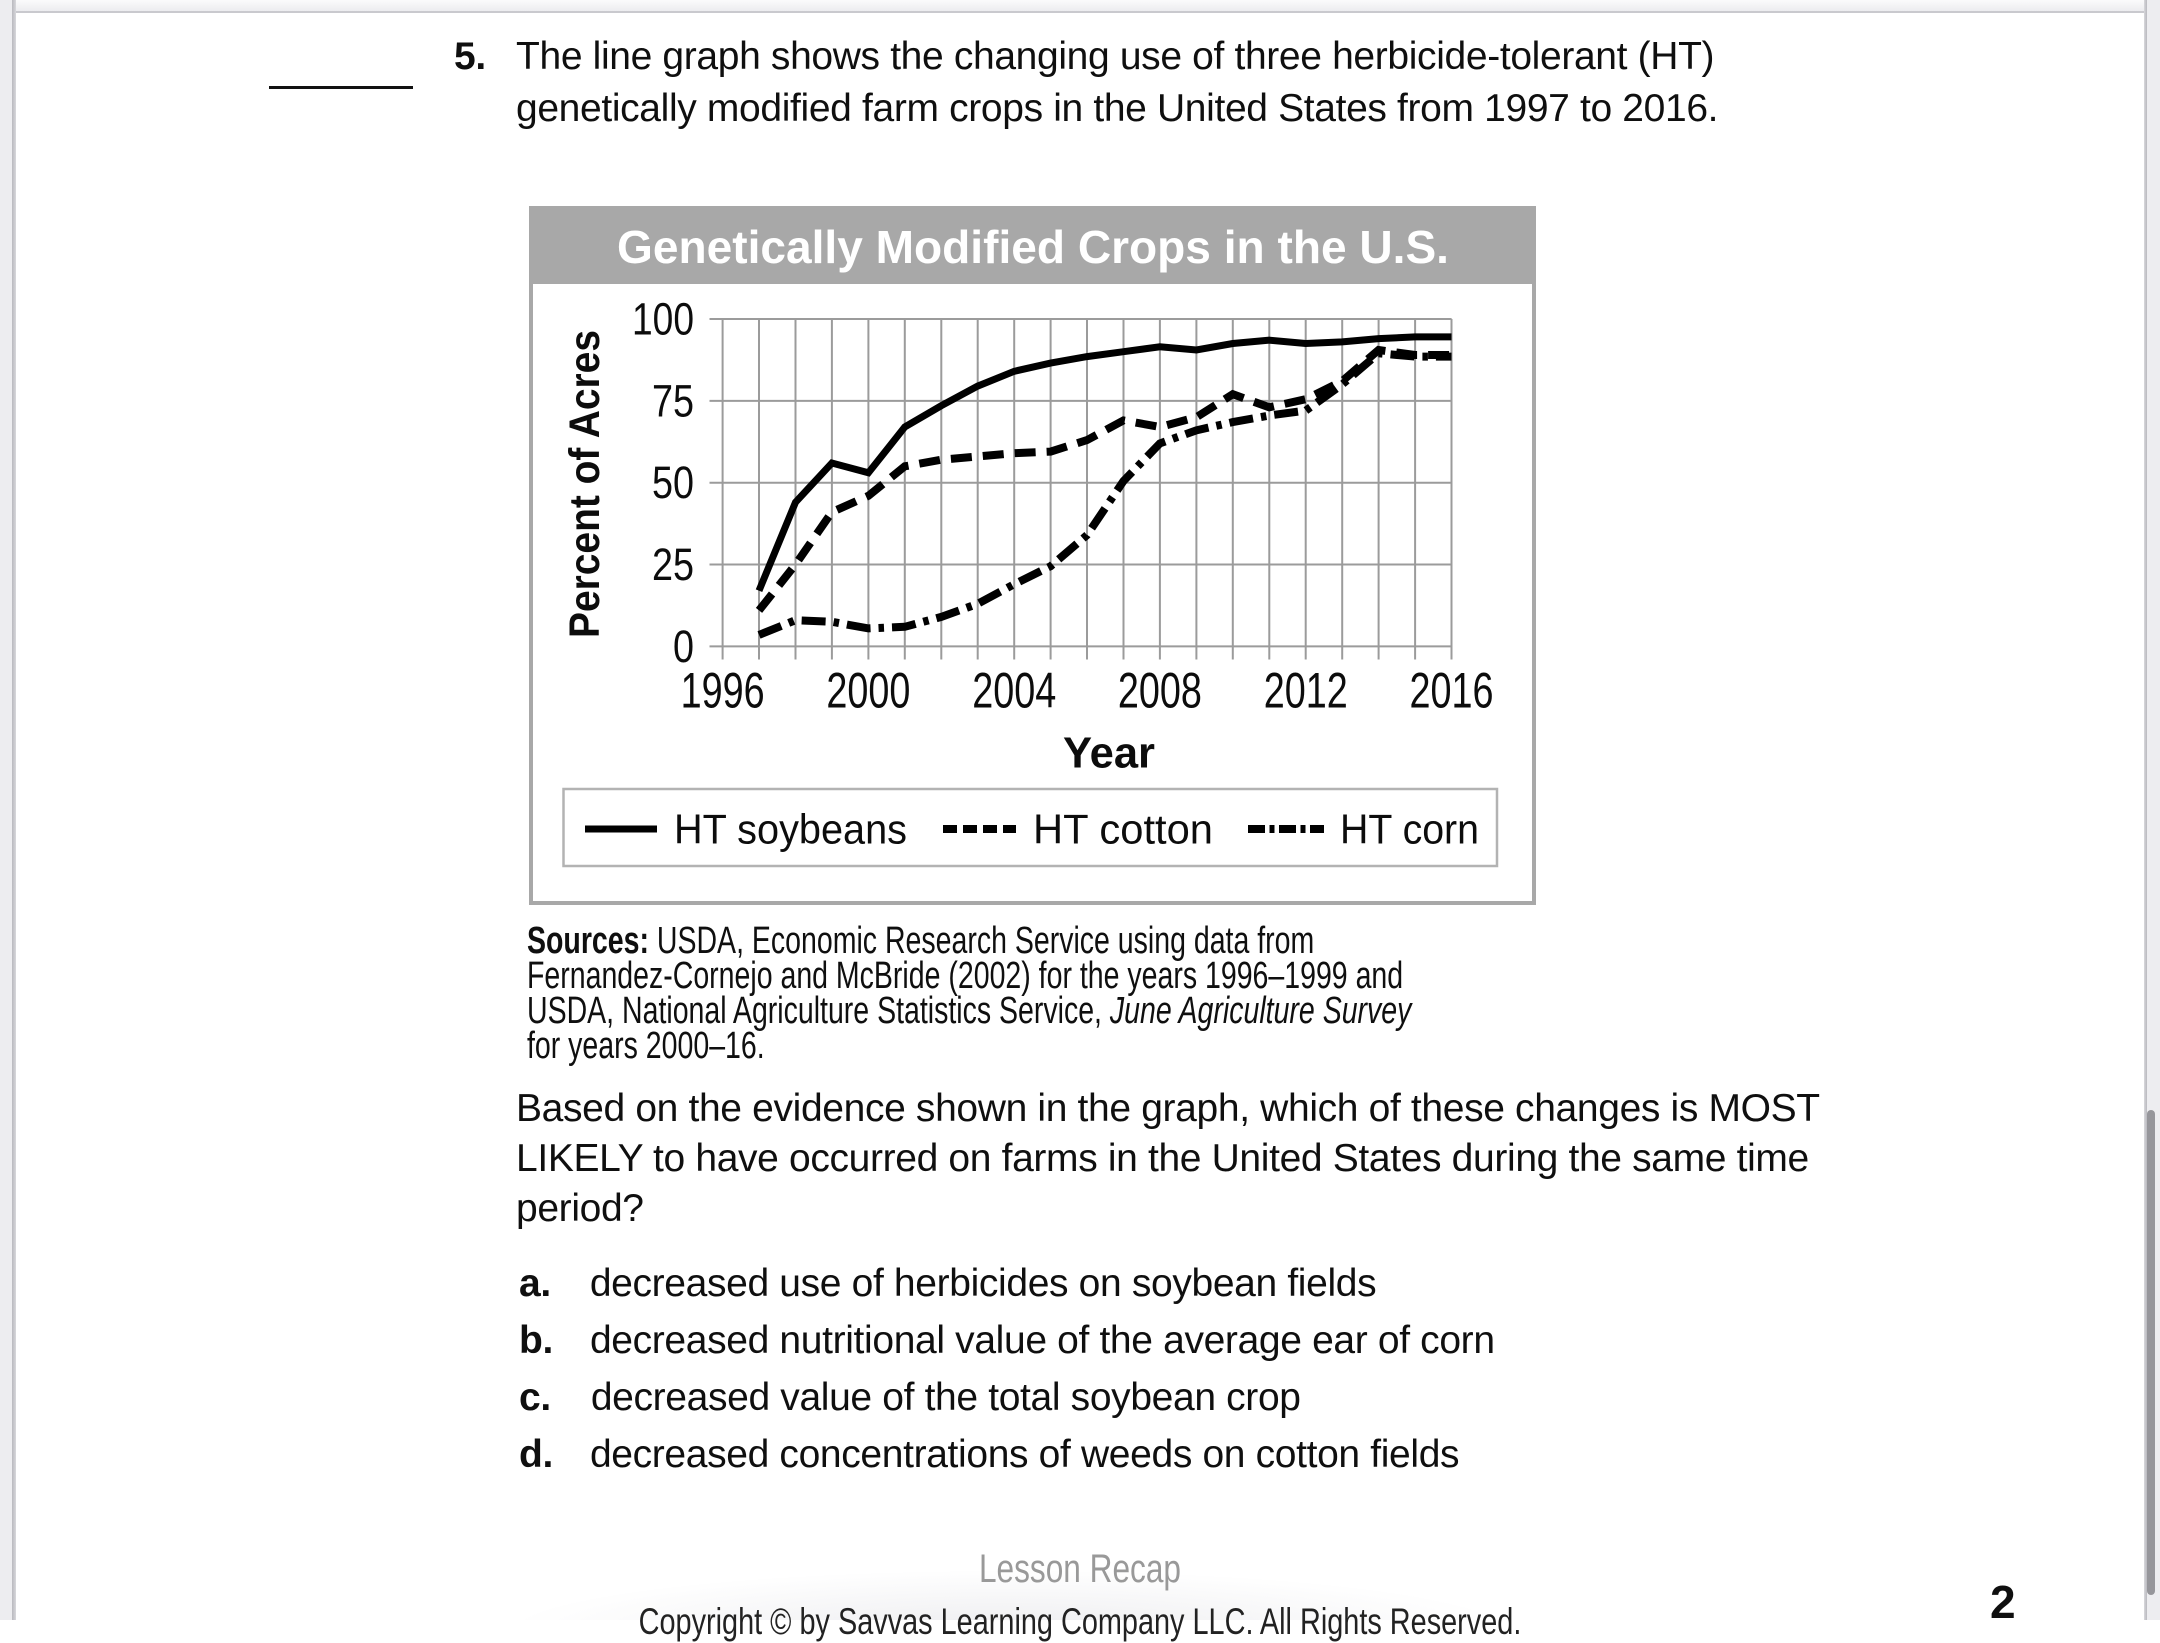 This screenshot has height=1643, width=2160. What do you see at coordinates (790, 829) in the screenshot?
I see `svg-text: HT soybeans` at bounding box center [790, 829].